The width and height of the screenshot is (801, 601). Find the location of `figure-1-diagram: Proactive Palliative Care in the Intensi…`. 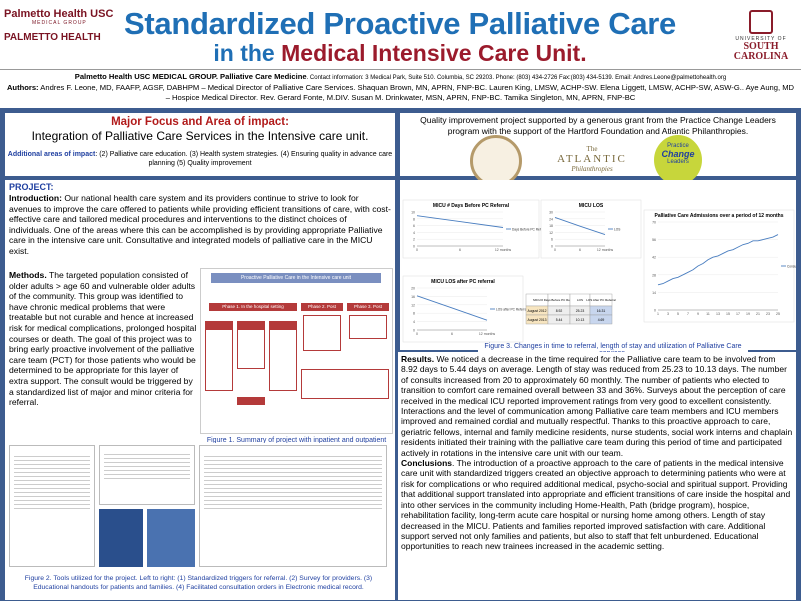

figure-1-diagram: Proactive Palliative Care in the Intensi… is located at coordinates (296, 351).